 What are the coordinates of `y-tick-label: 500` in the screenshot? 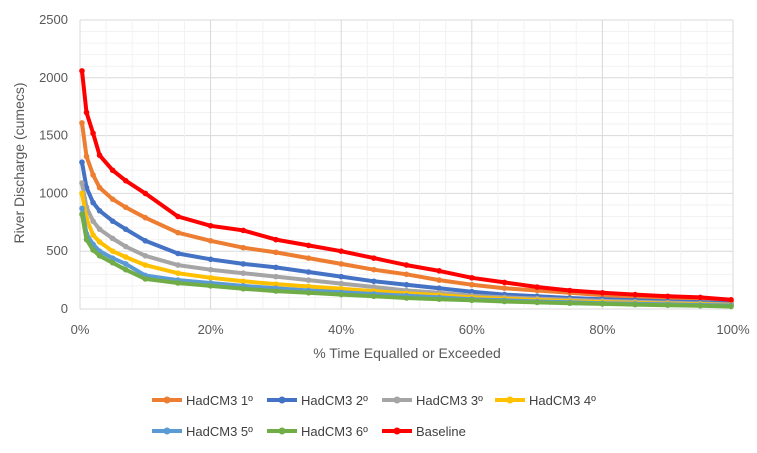 It's located at (57, 250).